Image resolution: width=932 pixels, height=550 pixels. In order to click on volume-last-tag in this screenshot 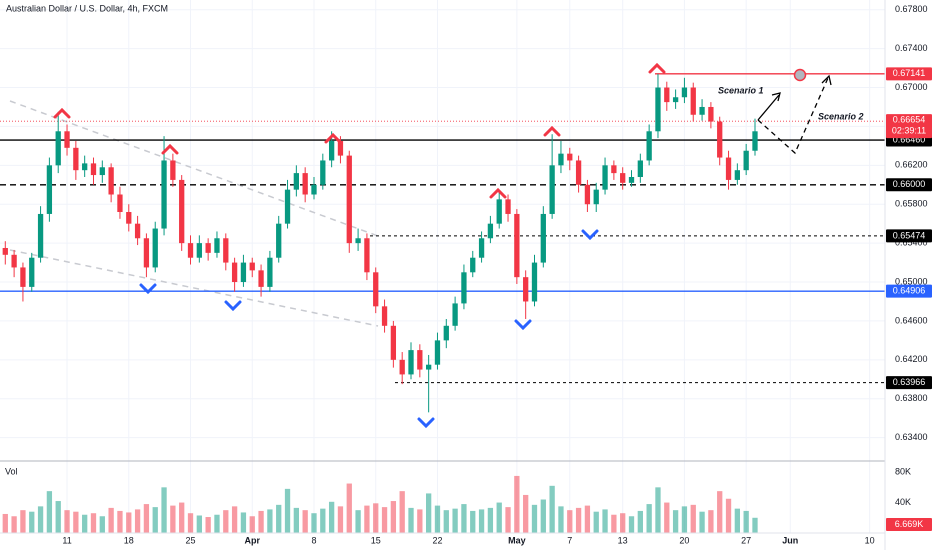, I will do `click(909, 524)`.